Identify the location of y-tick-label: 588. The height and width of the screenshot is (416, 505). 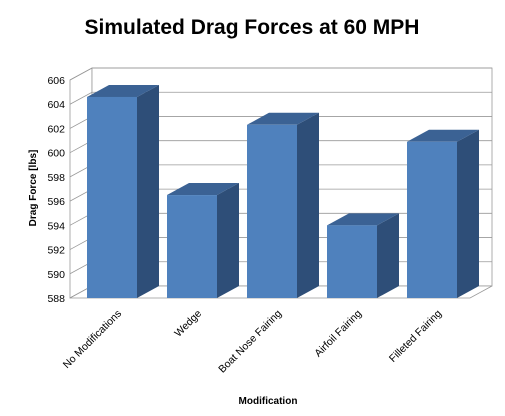
(56, 299).